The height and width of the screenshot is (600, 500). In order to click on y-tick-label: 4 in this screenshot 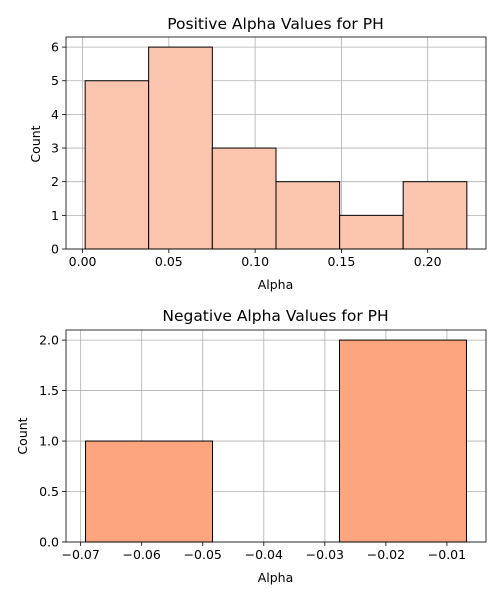, I will do `click(55, 114)`.